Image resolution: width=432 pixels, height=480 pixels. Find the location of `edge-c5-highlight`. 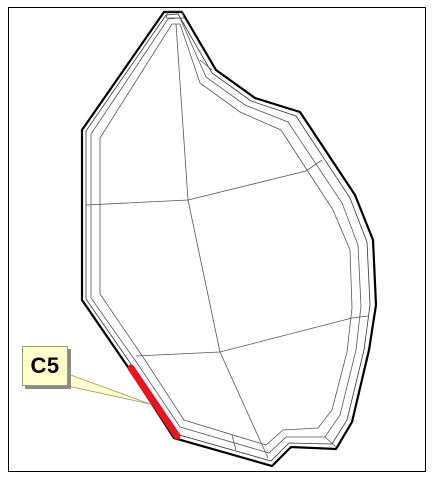

edge-c5-highlight is located at coordinates (154, 402).